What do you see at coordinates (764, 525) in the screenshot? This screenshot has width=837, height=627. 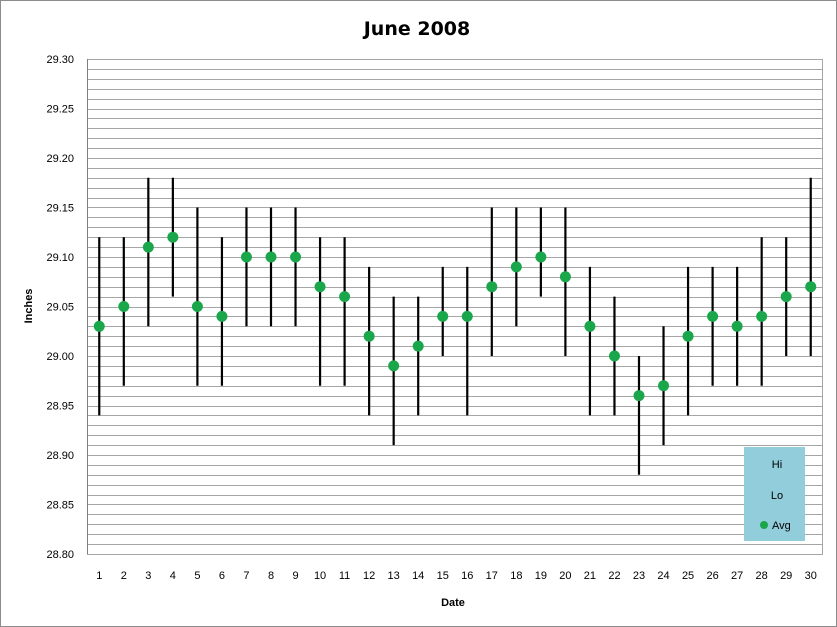 I see `legend-avg-marker` at bounding box center [764, 525].